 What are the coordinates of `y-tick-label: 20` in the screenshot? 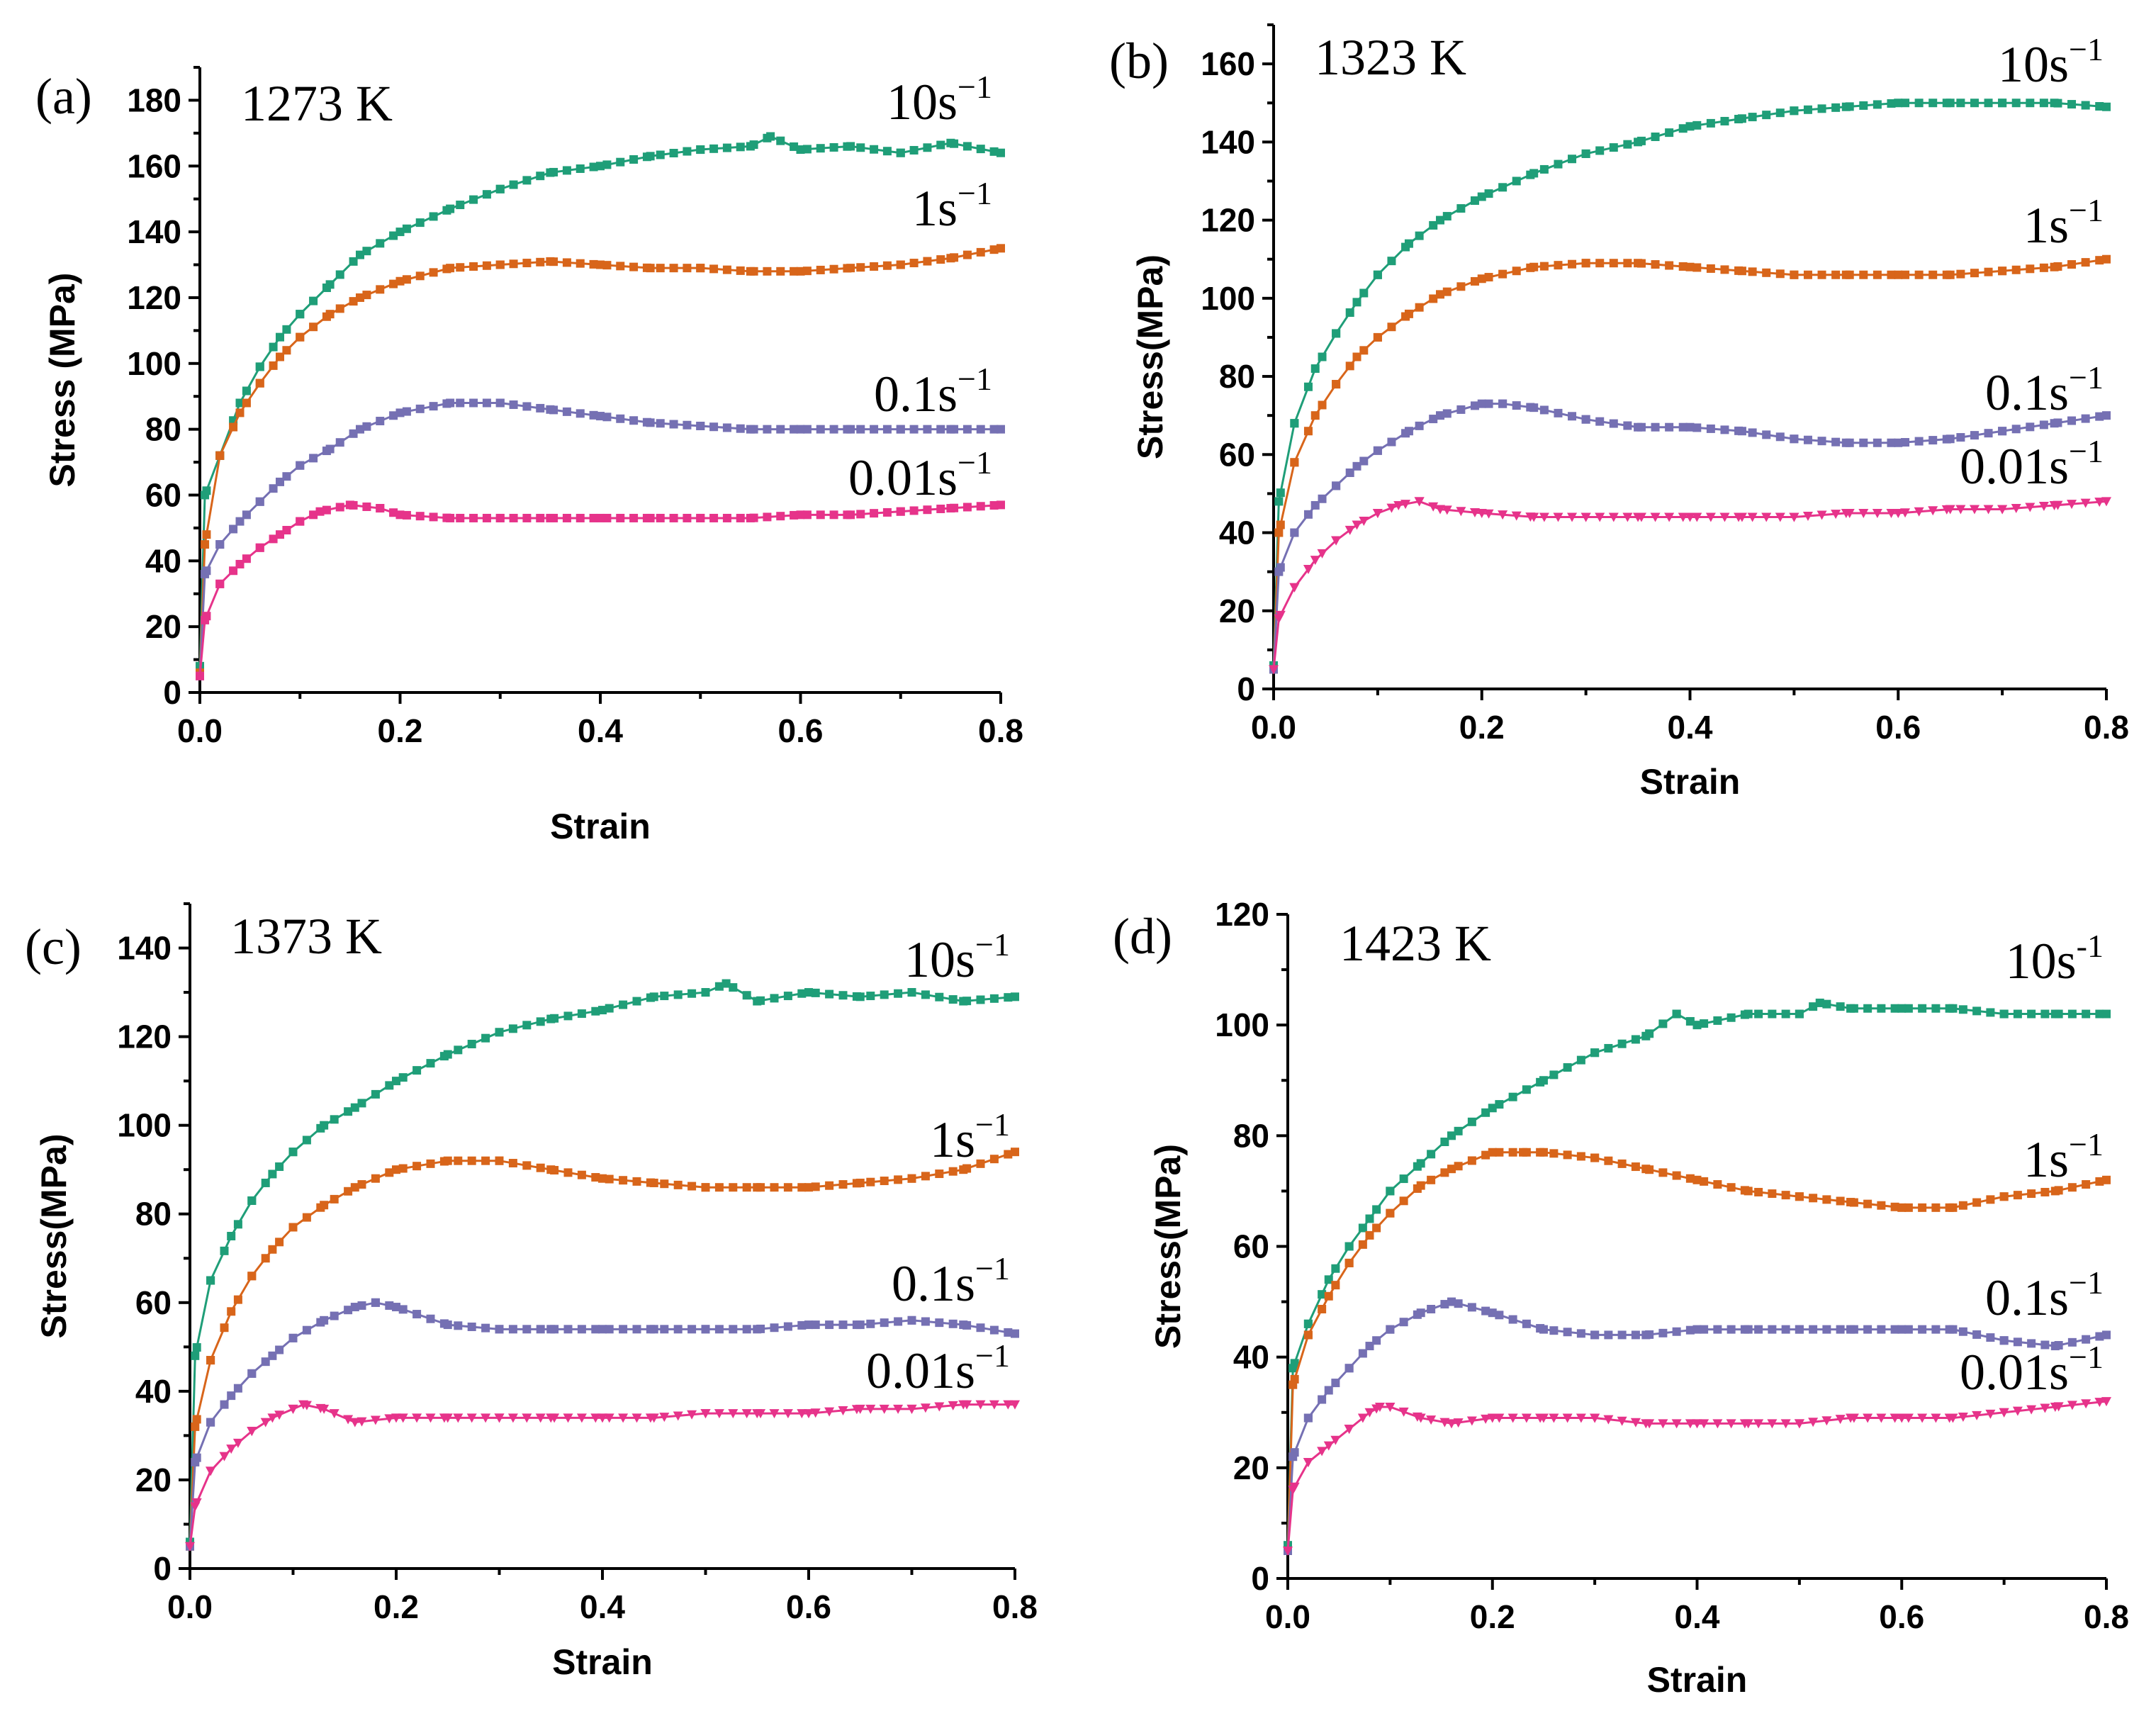 It's located at (153, 1480).